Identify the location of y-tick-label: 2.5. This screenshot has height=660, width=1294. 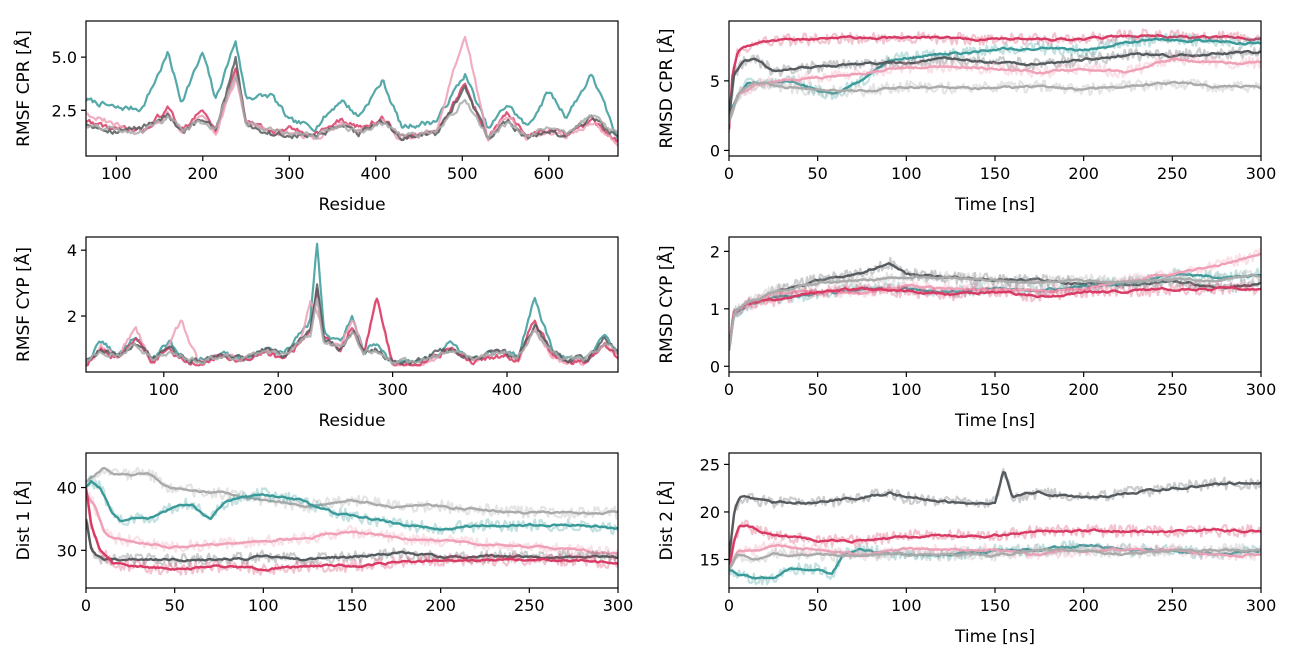
(64, 110).